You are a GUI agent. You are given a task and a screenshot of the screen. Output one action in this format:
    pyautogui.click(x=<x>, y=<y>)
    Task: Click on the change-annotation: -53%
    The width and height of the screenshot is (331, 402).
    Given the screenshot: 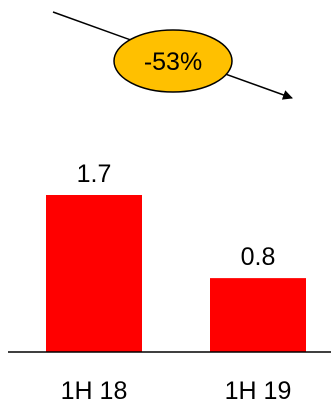 What is the action you would take?
    pyautogui.click(x=173, y=61)
    